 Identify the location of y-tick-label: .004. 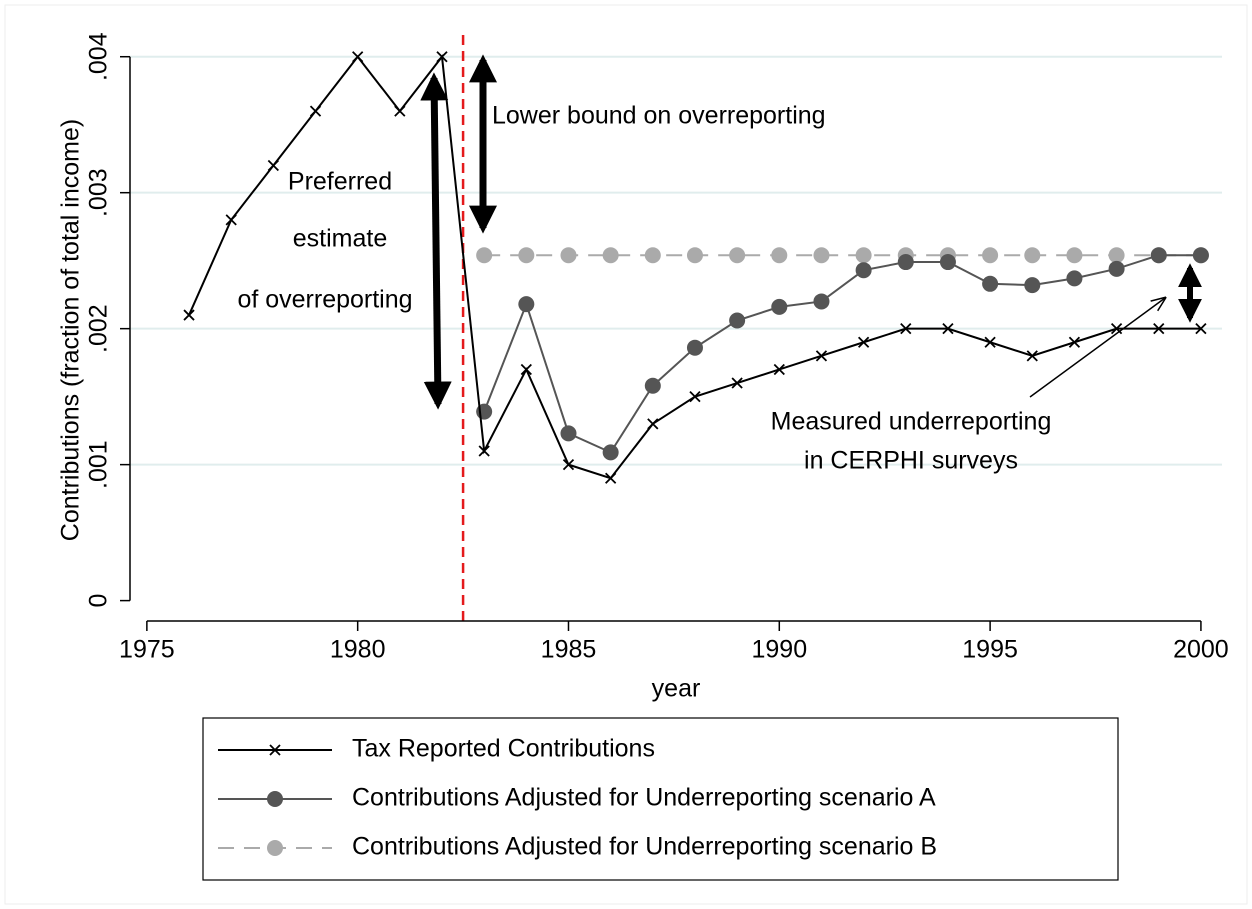
(99, 56).